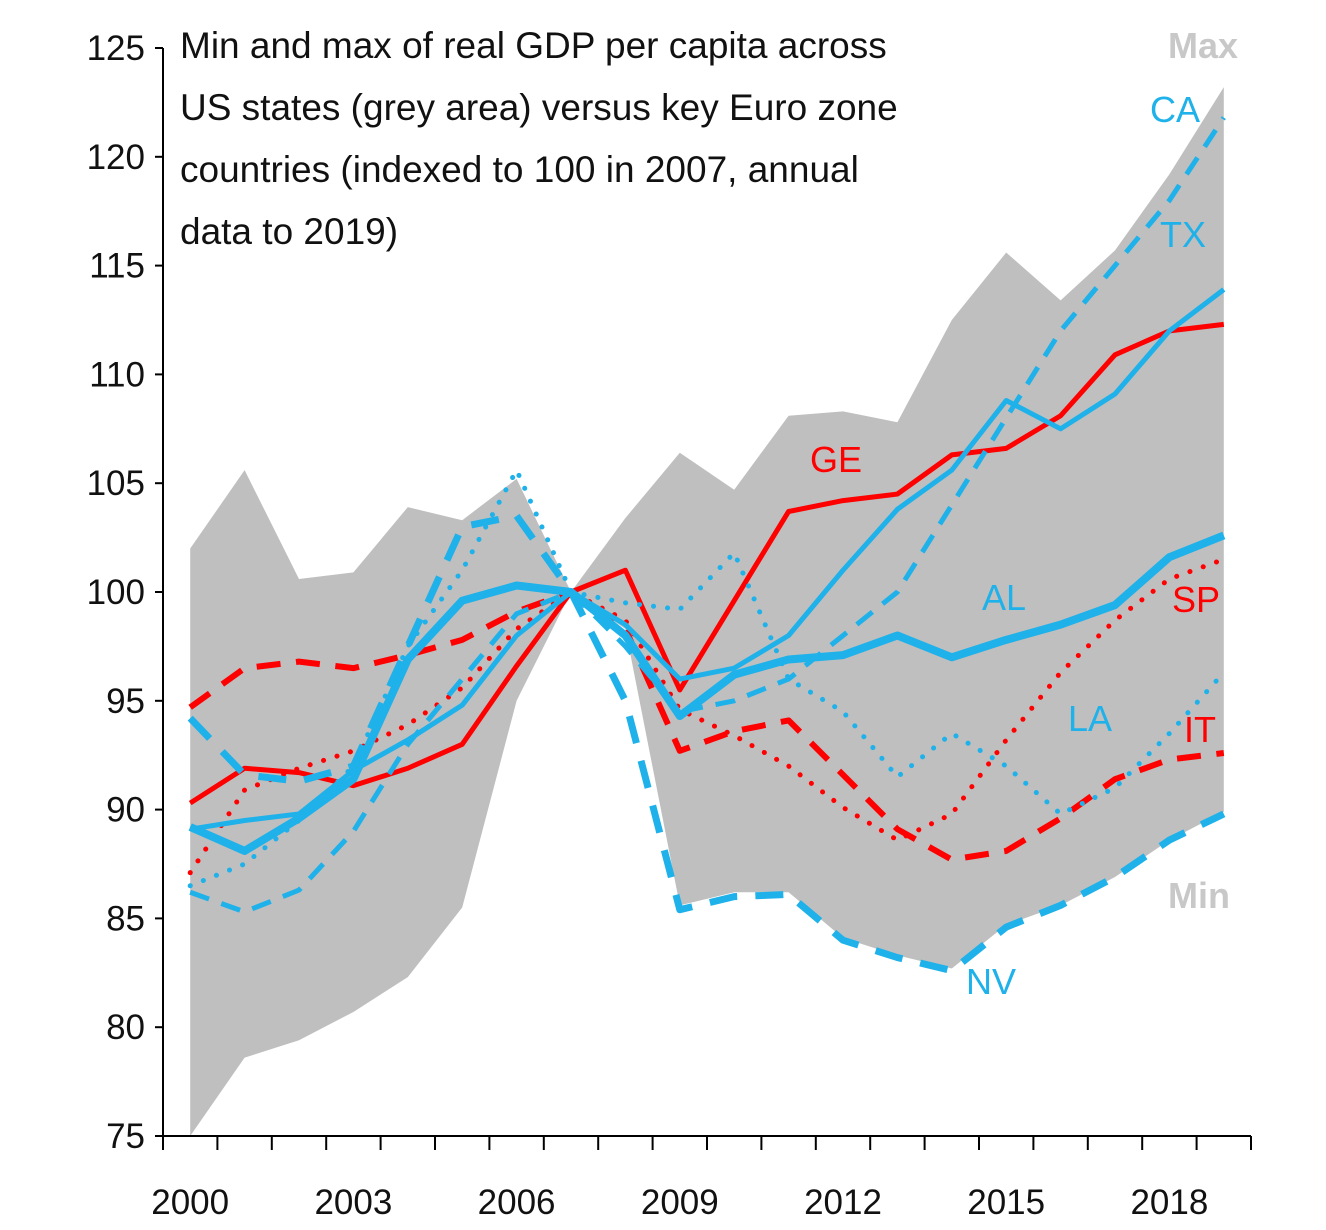 This screenshot has width=1326, height=1230. Describe the element at coordinates (125, 1027) in the screenshot. I see `y-tick-label: 80` at that location.